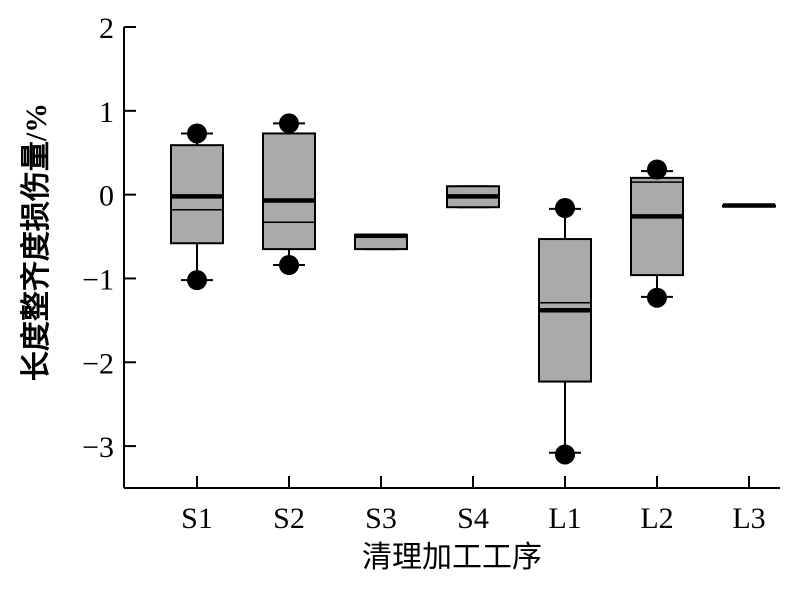 The height and width of the screenshot is (593, 800). What do you see at coordinates (106, 112) in the screenshot?
I see `y-tick-label: 1` at bounding box center [106, 112].